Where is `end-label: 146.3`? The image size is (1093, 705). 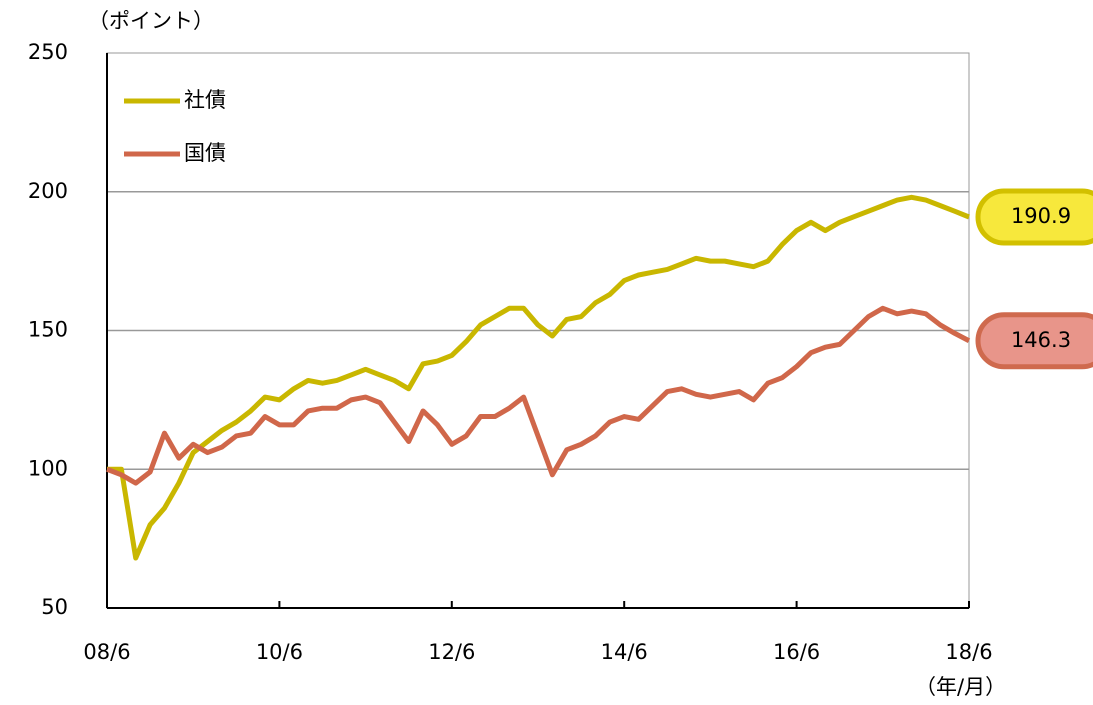
end-label: 146.3 is located at coordinates (1041, 340).